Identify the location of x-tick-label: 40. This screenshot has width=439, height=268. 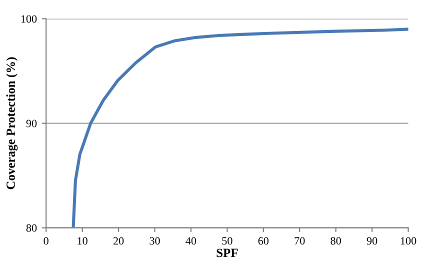
(191, 241).